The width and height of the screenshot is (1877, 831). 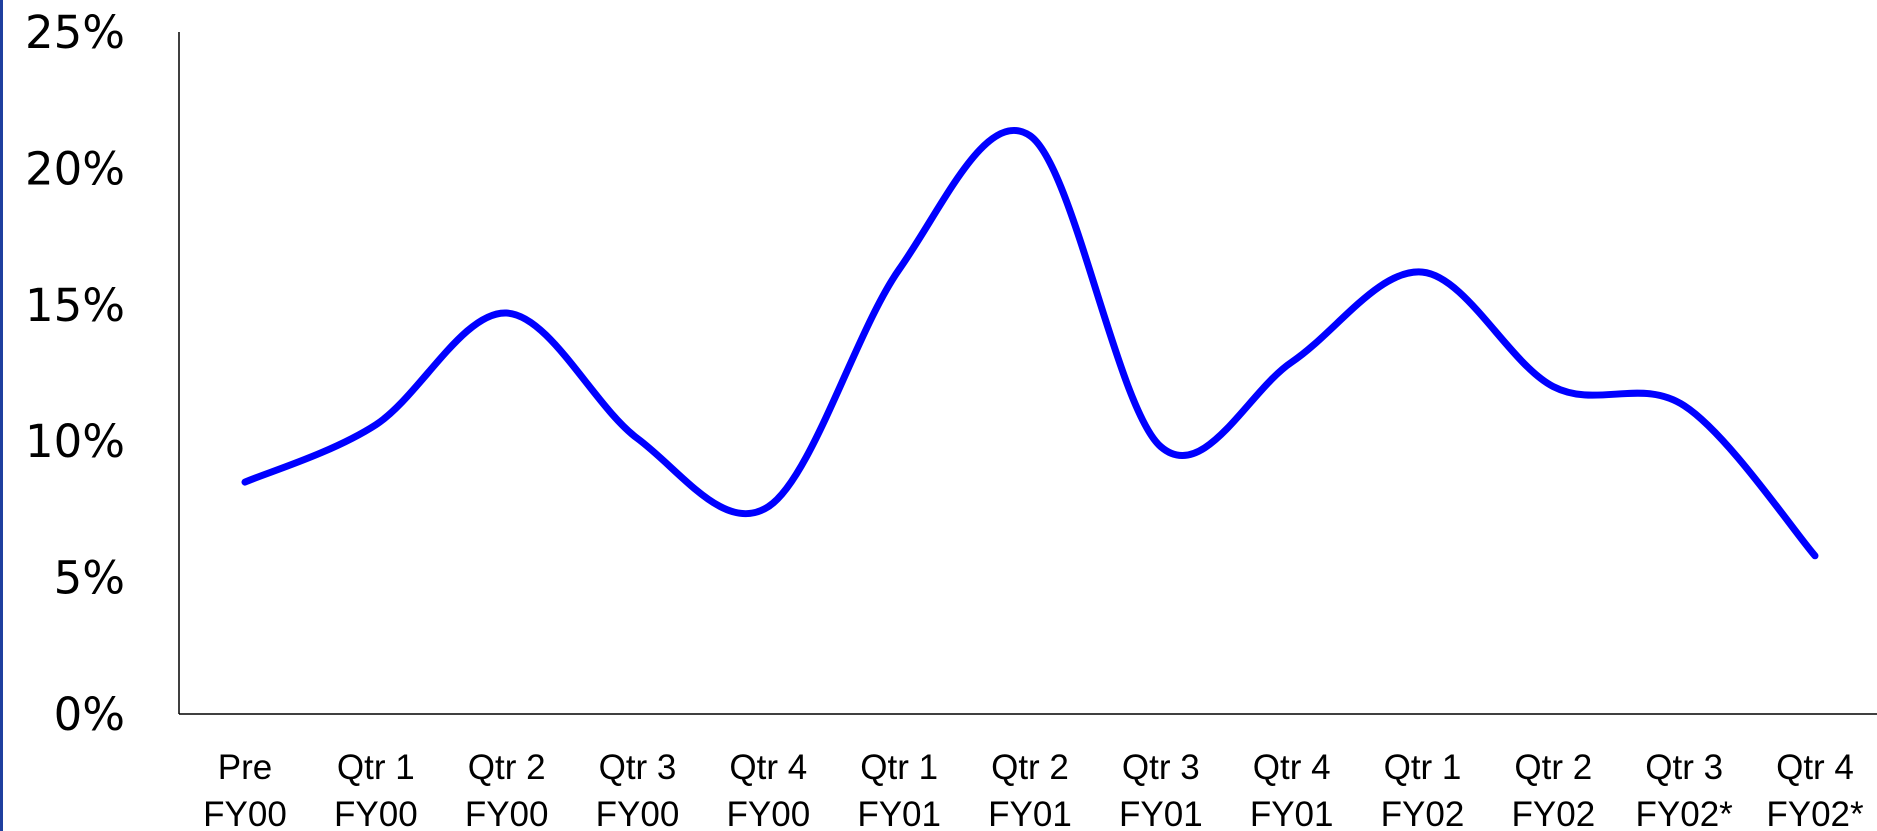 I want to click on x-tick-label-line1: Pre, so click(x=245, y=767).